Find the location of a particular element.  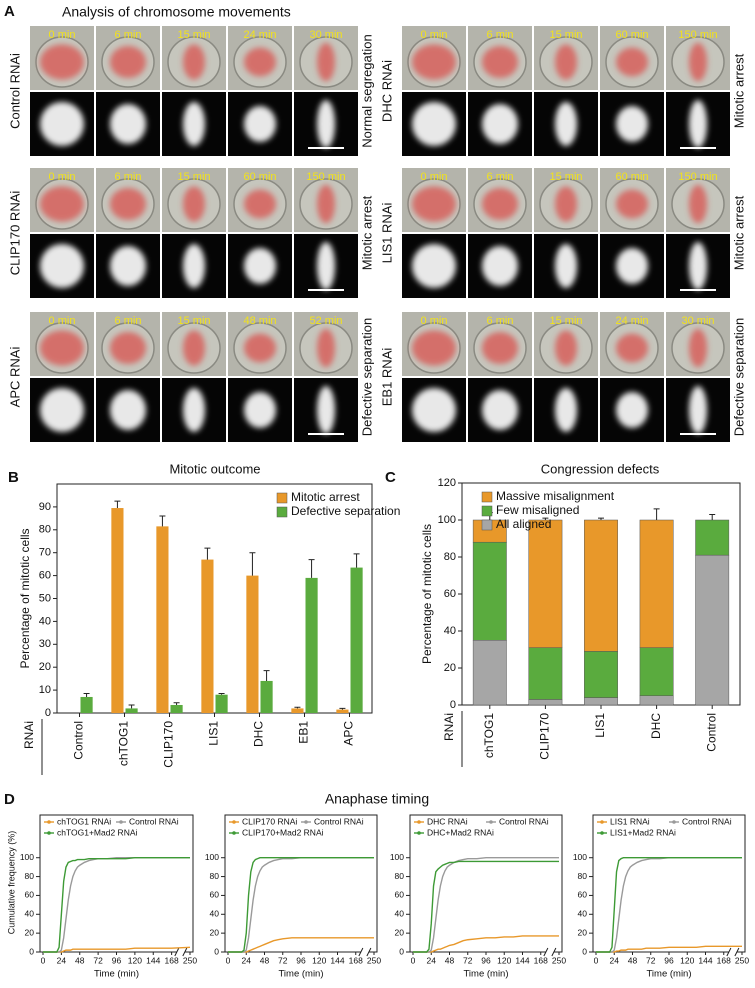

legend-label: LIS1+Mad2 RNAi is located at coordinates (643, 832).